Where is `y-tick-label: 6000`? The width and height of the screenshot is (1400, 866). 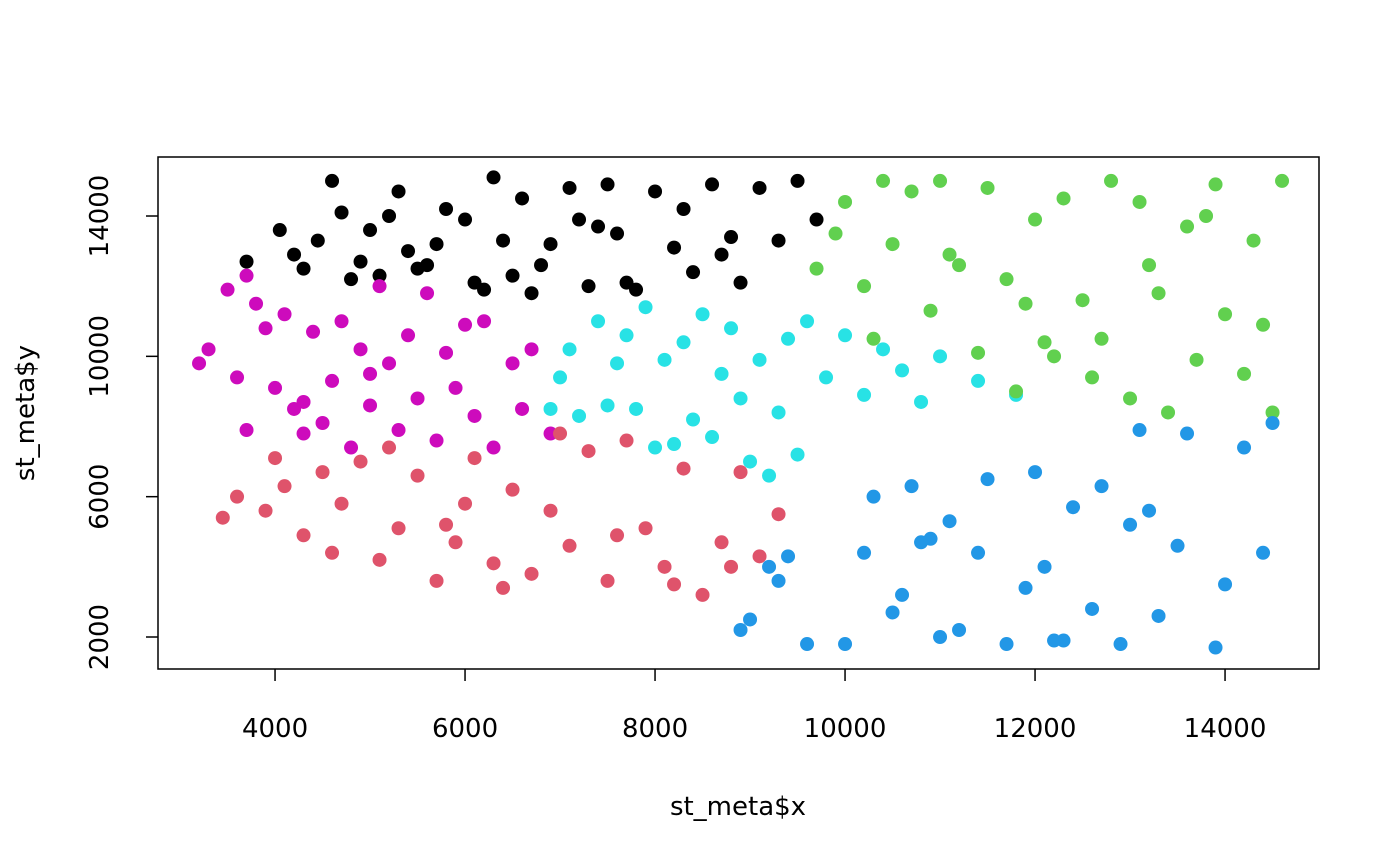 y-tick-label: 6000 is located at coordinates (100, 497).